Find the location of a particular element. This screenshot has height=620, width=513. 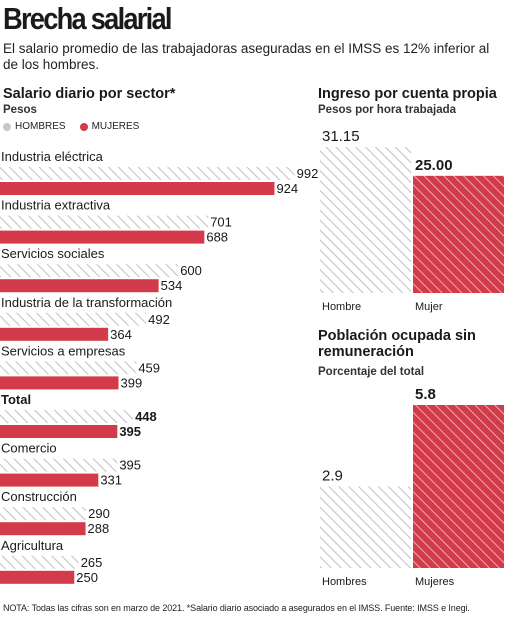

category-label: Agricultura is located at coordinates (32, 545).